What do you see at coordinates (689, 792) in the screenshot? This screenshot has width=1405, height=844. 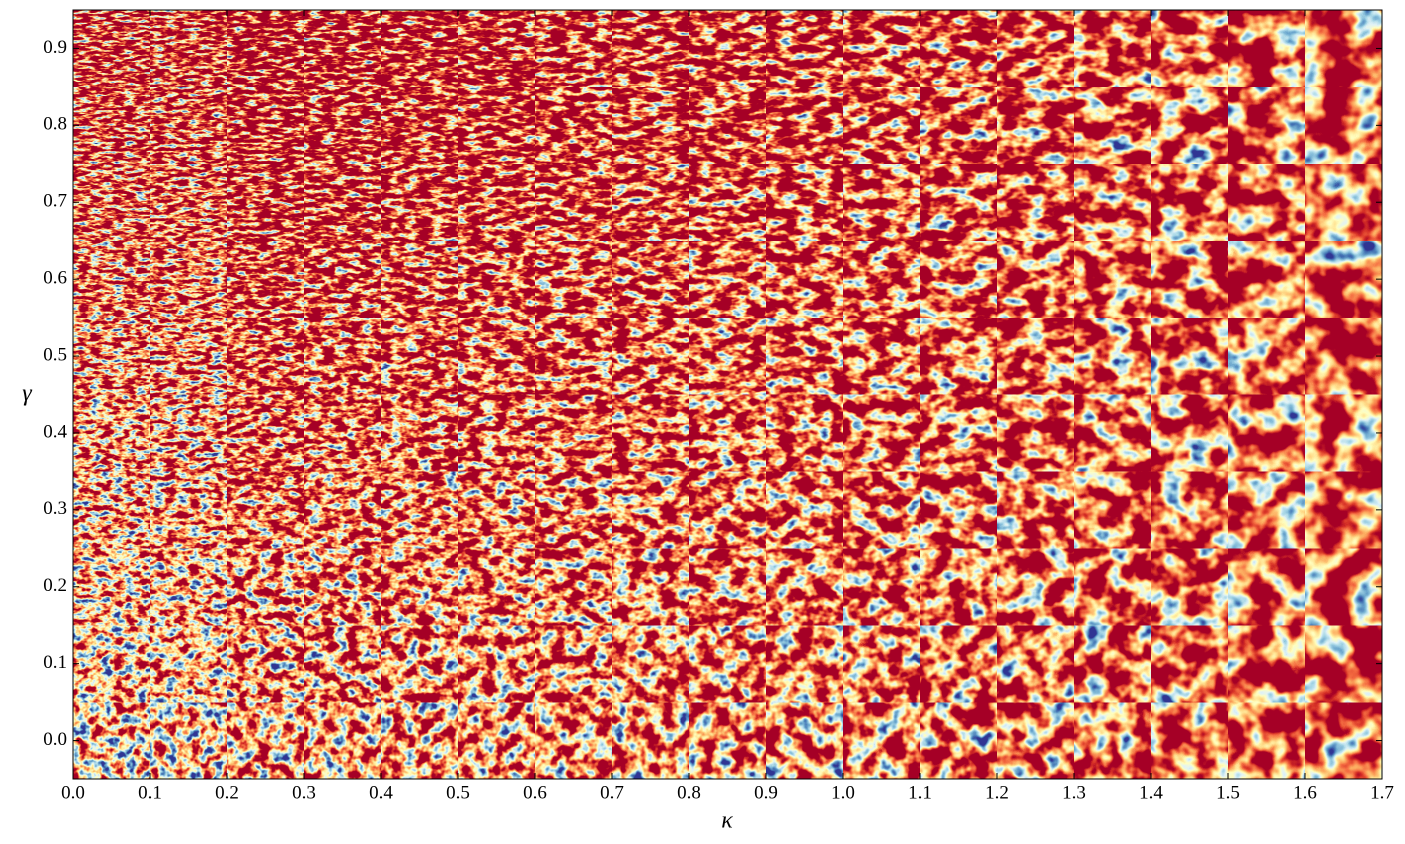 I see `x-tick-label: 0.8` at bounding box center [689, 792].